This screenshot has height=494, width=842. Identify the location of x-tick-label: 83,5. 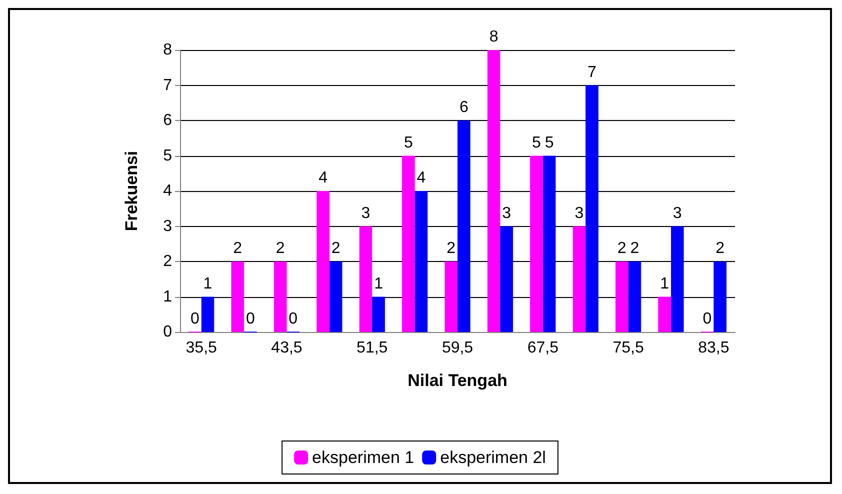
(714, 348).